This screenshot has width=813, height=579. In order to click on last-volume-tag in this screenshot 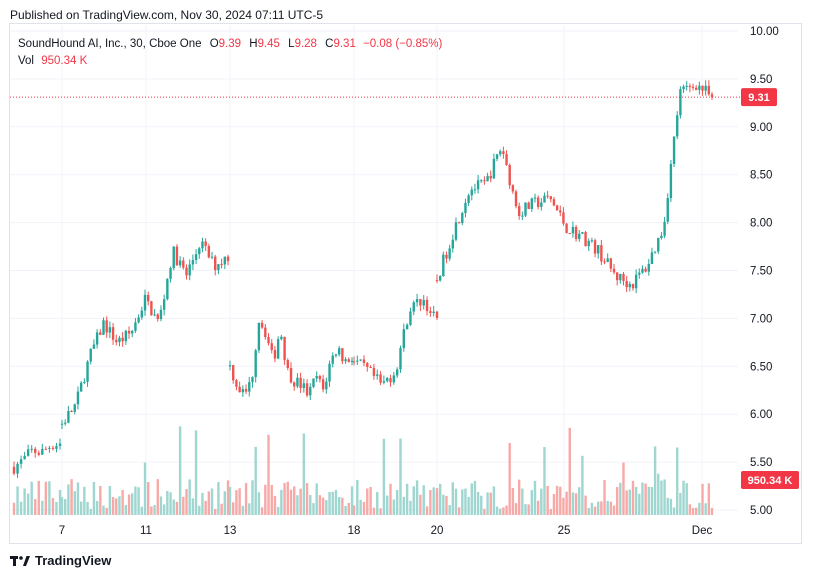, I will do `click(770, 480)`.